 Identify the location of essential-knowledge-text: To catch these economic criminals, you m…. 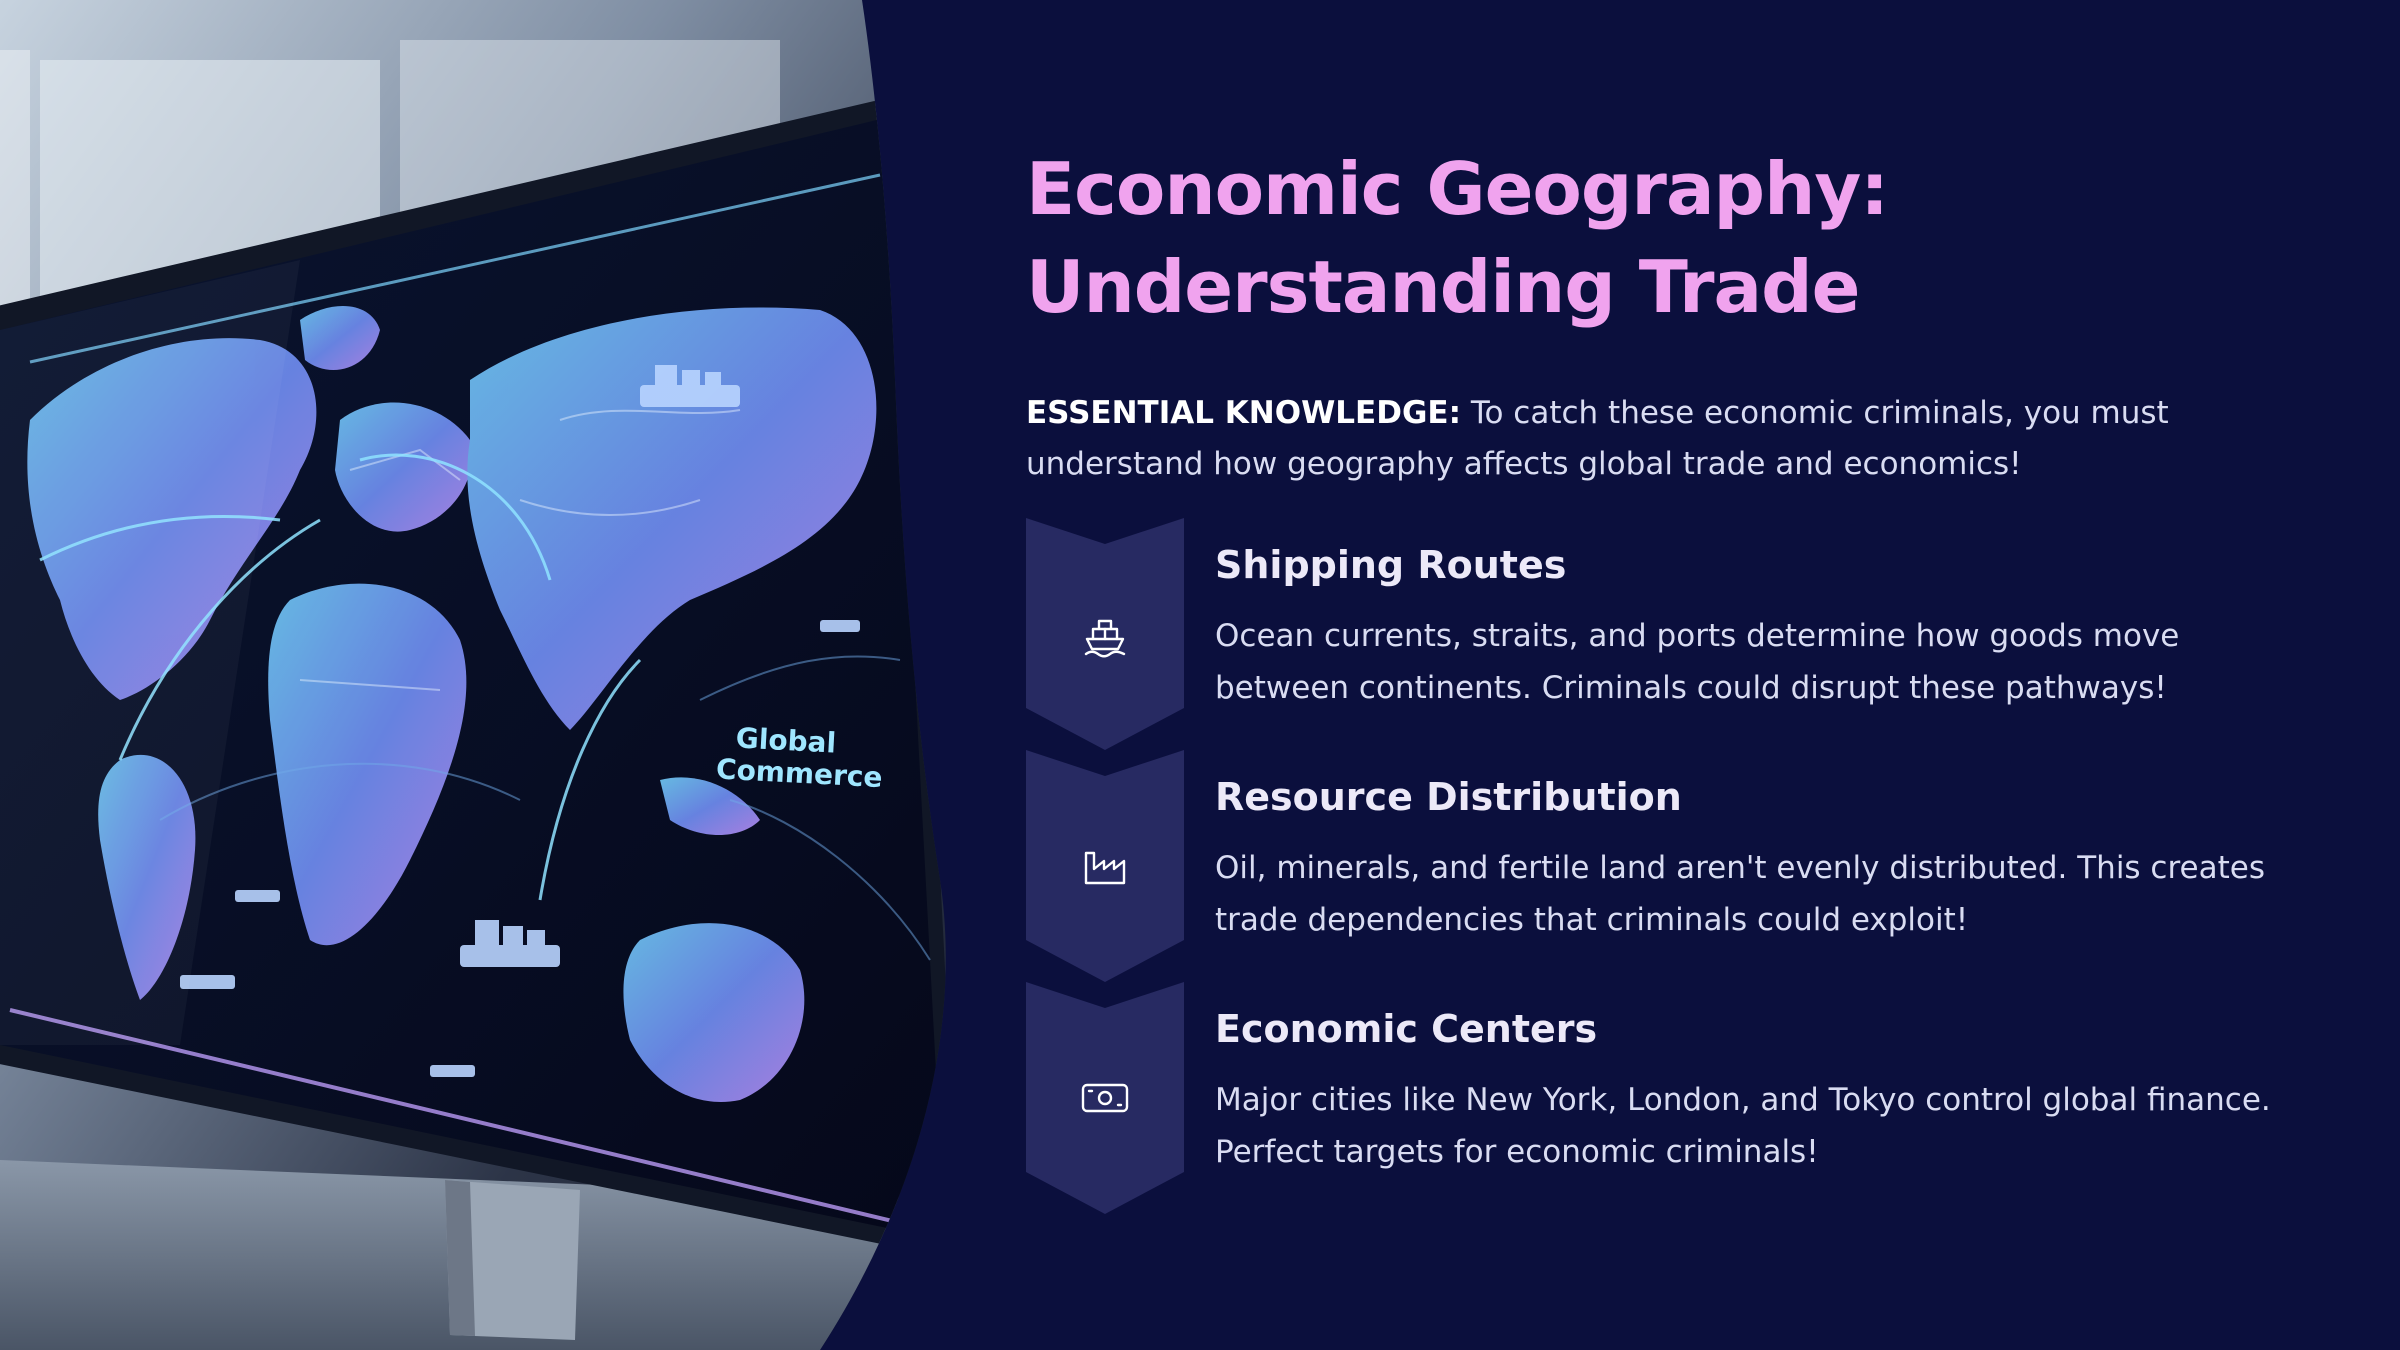
(1597, 438).